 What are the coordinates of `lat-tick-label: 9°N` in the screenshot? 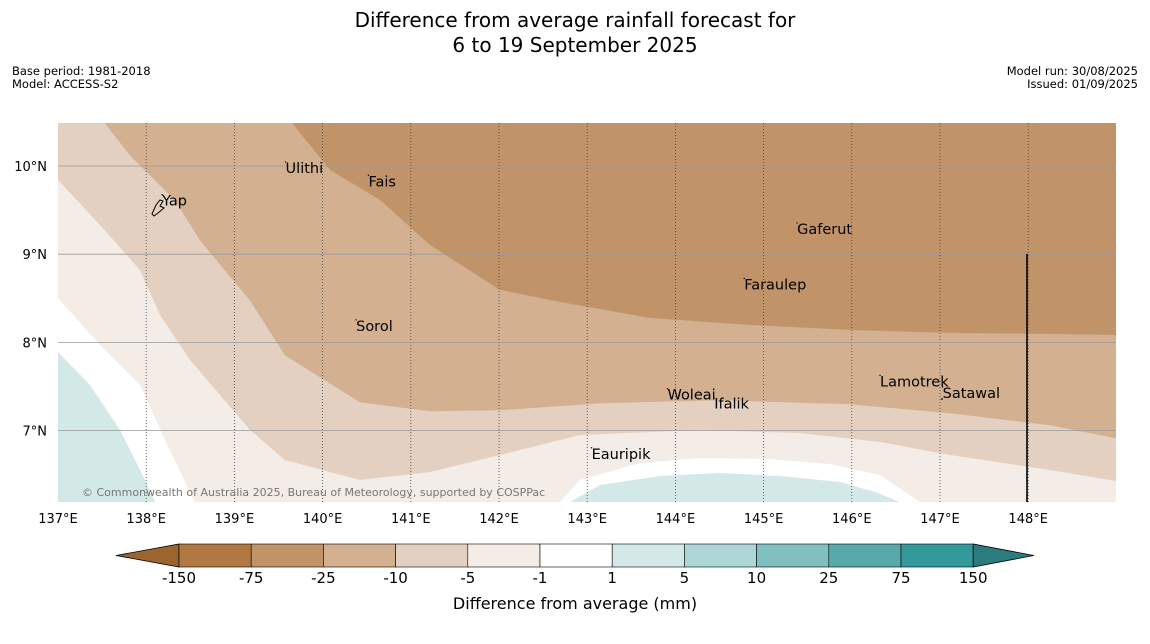 It's located at (35, 255).